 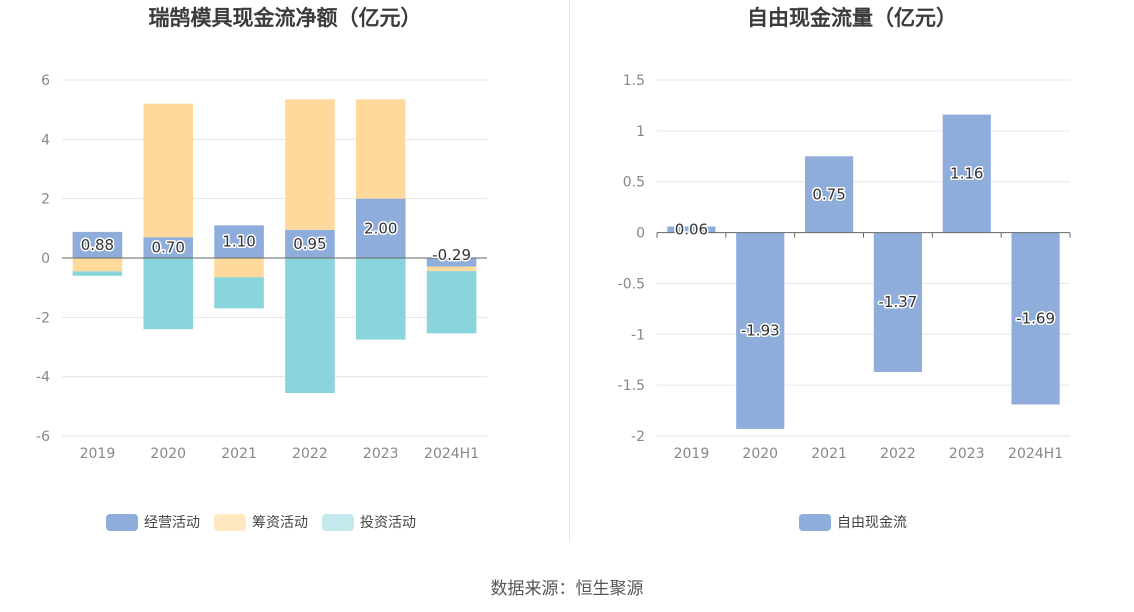 I want to click on left-legend: 经营活动 筹资活动 投资活动, so click(x=268, y=522).